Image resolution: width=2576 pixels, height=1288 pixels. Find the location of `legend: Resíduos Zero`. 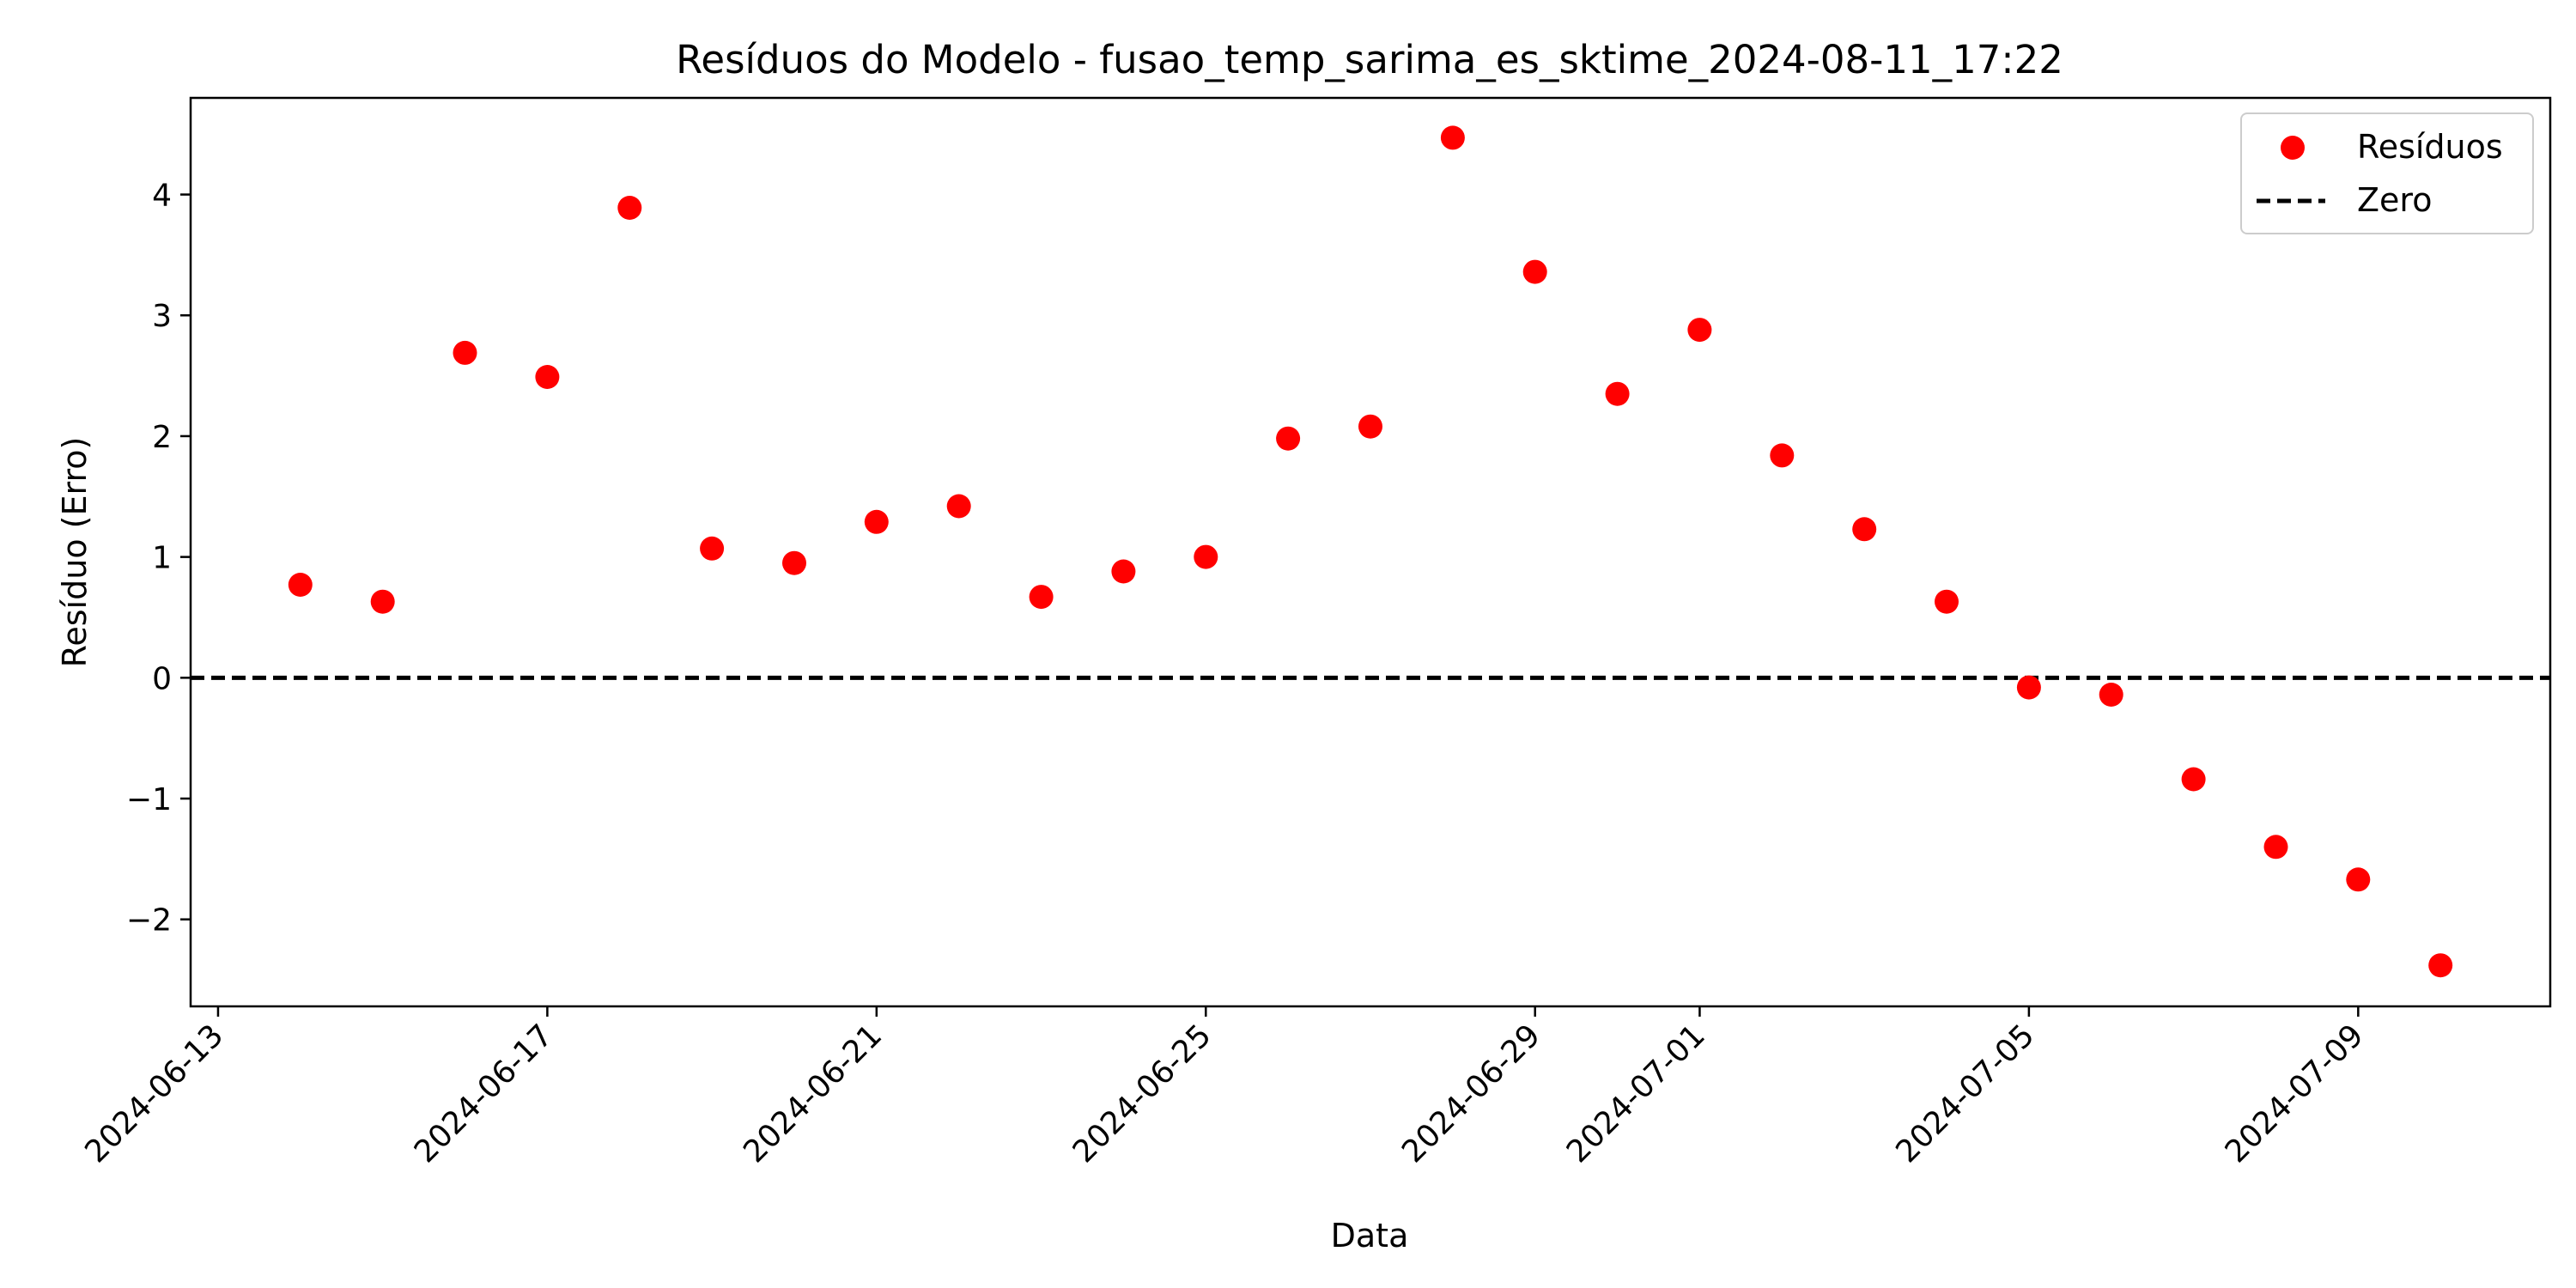

legend: Resíduos Zero is located at coordinates (2387, 173).